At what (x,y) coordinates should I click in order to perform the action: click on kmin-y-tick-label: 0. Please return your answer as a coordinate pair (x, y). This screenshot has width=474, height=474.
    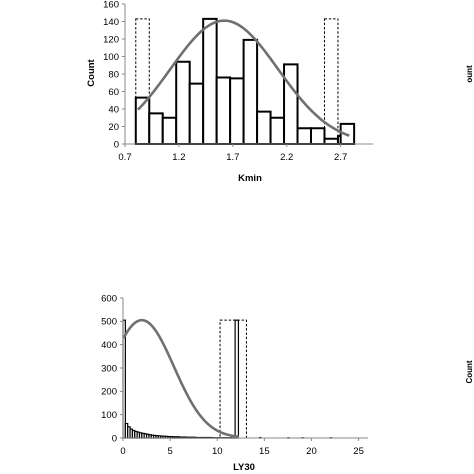
    Looking at the image, I should click on (116, 144).